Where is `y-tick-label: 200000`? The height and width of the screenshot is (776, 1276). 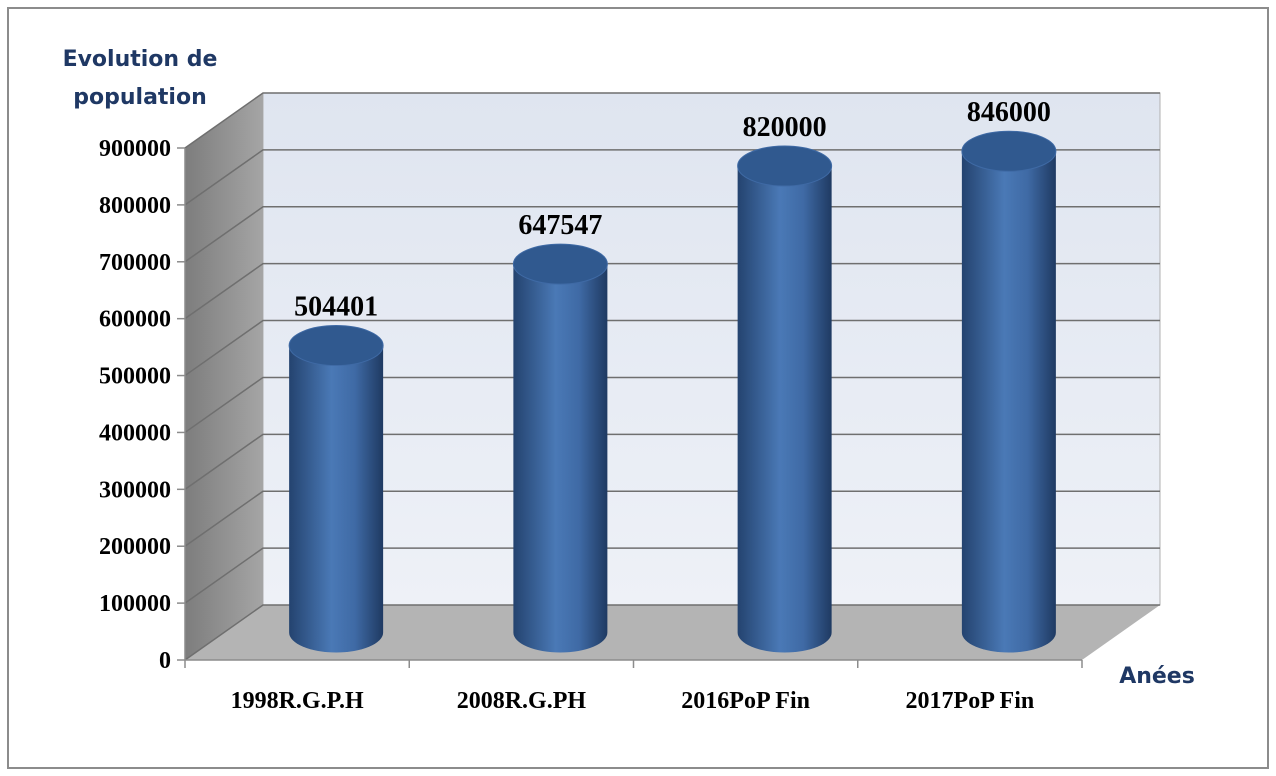 y-tick-label: 200000 is located at coordinates (135, 547).